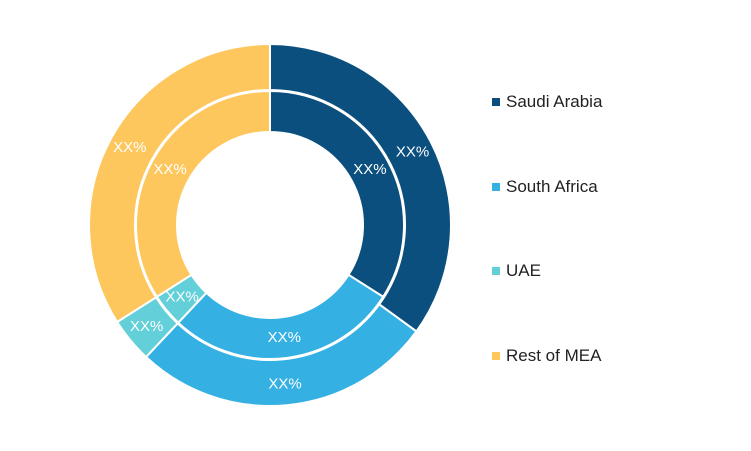  I want to click on inner-slice-saudi-arabia, so click(337, 194).